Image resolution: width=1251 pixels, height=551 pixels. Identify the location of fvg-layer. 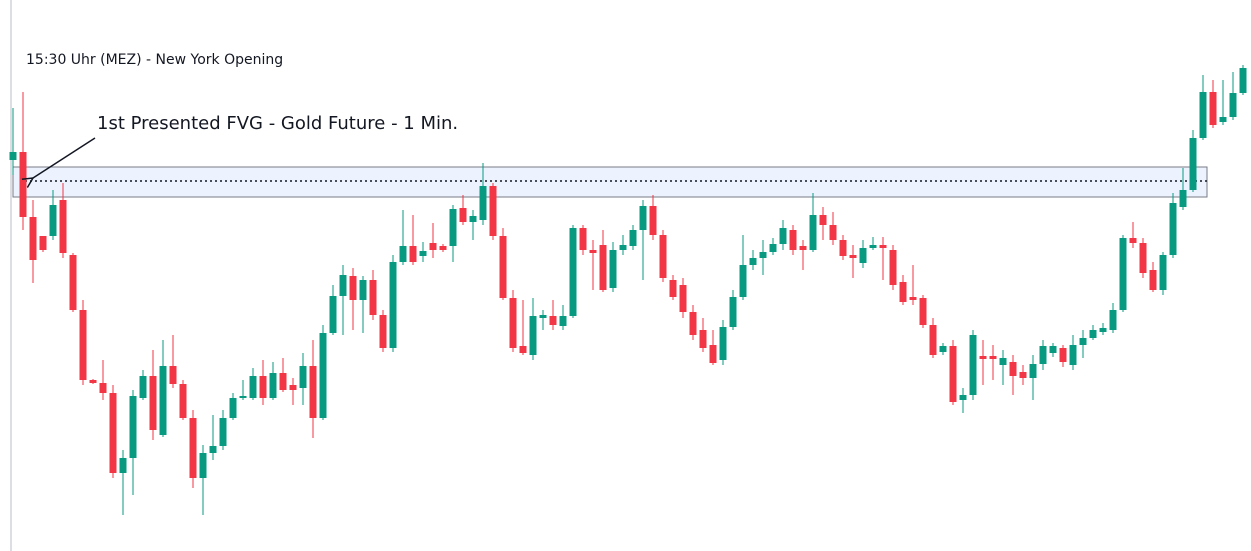
(610, 182).